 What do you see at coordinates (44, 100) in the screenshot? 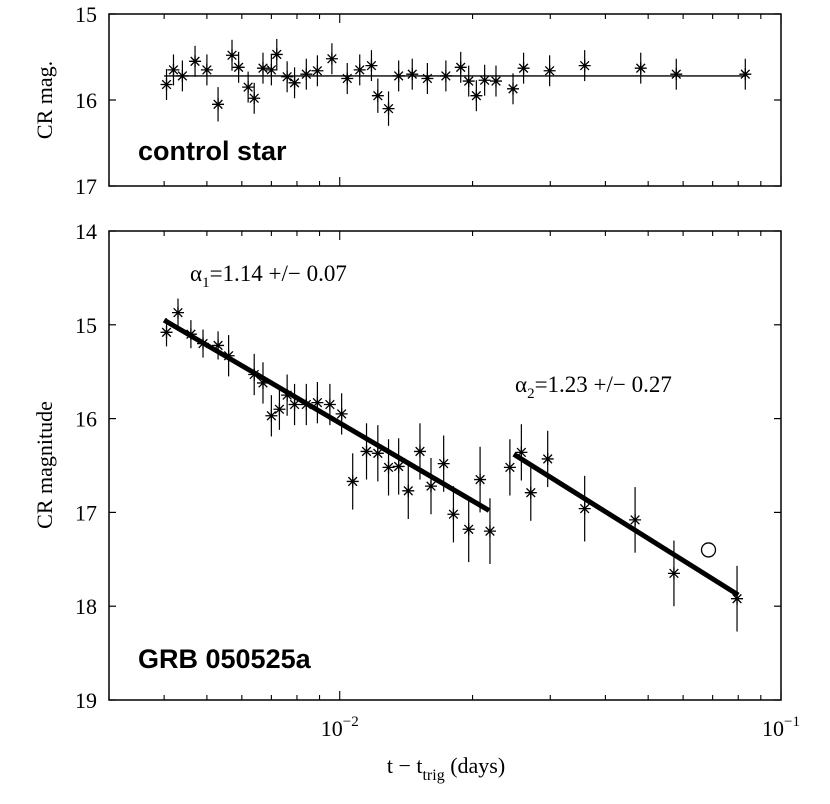
I see `top-panel-ylabel: CR mag.` at bounding box center [44, 100].